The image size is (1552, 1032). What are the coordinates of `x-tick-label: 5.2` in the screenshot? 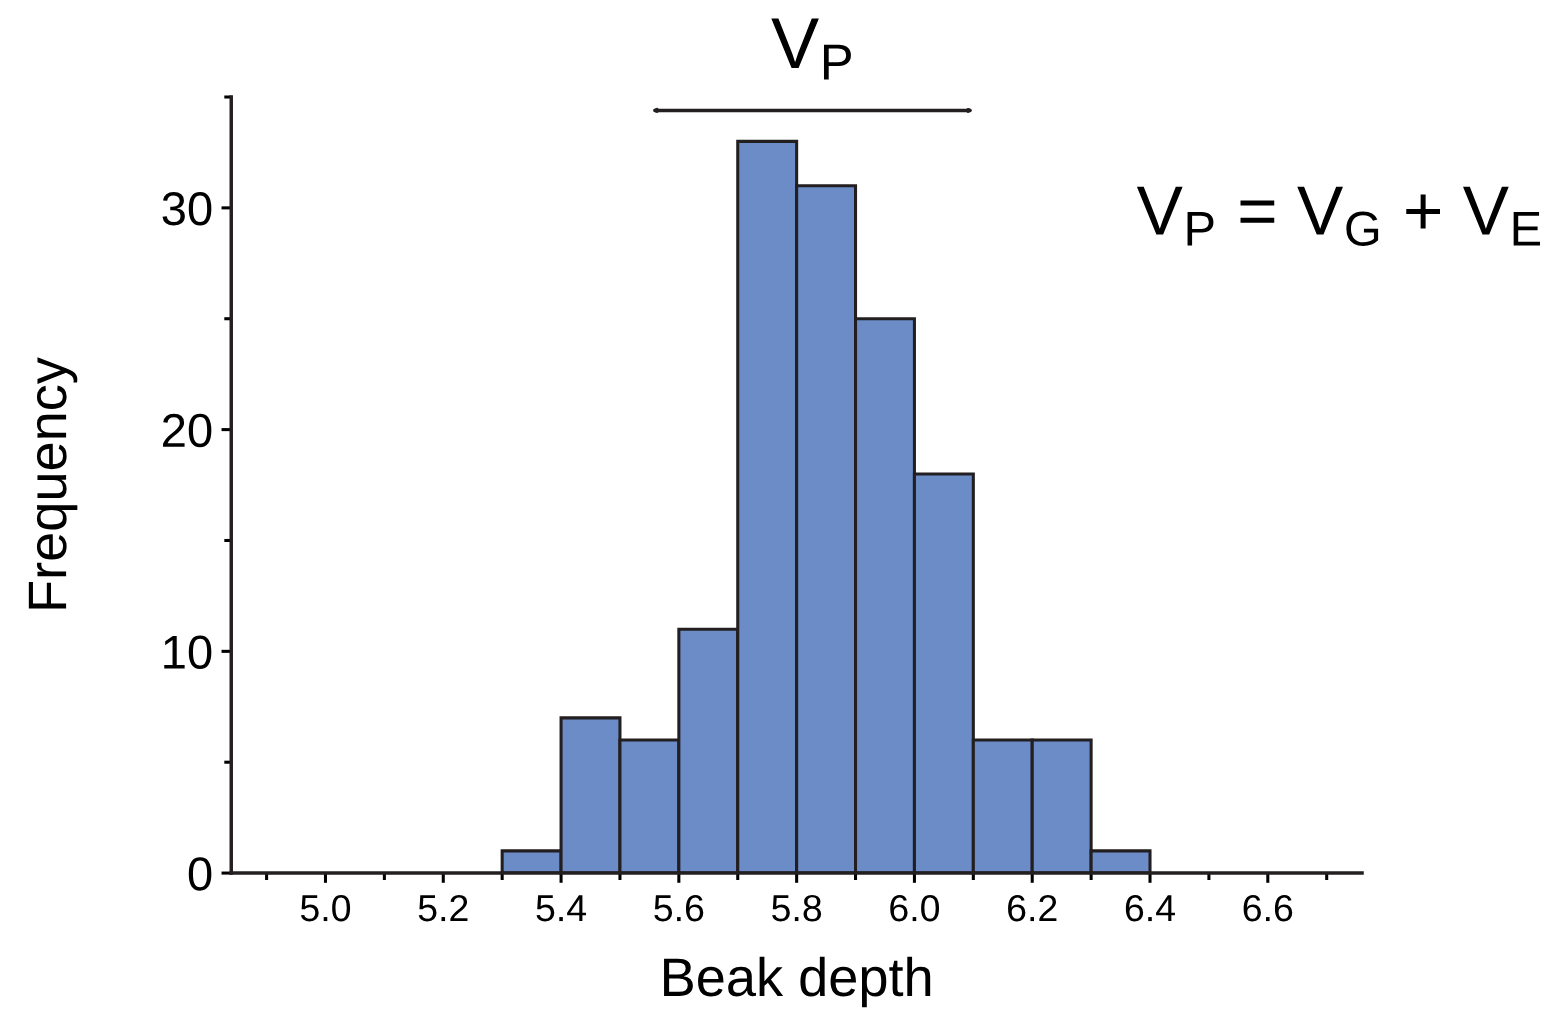 It's located at (443, 908).